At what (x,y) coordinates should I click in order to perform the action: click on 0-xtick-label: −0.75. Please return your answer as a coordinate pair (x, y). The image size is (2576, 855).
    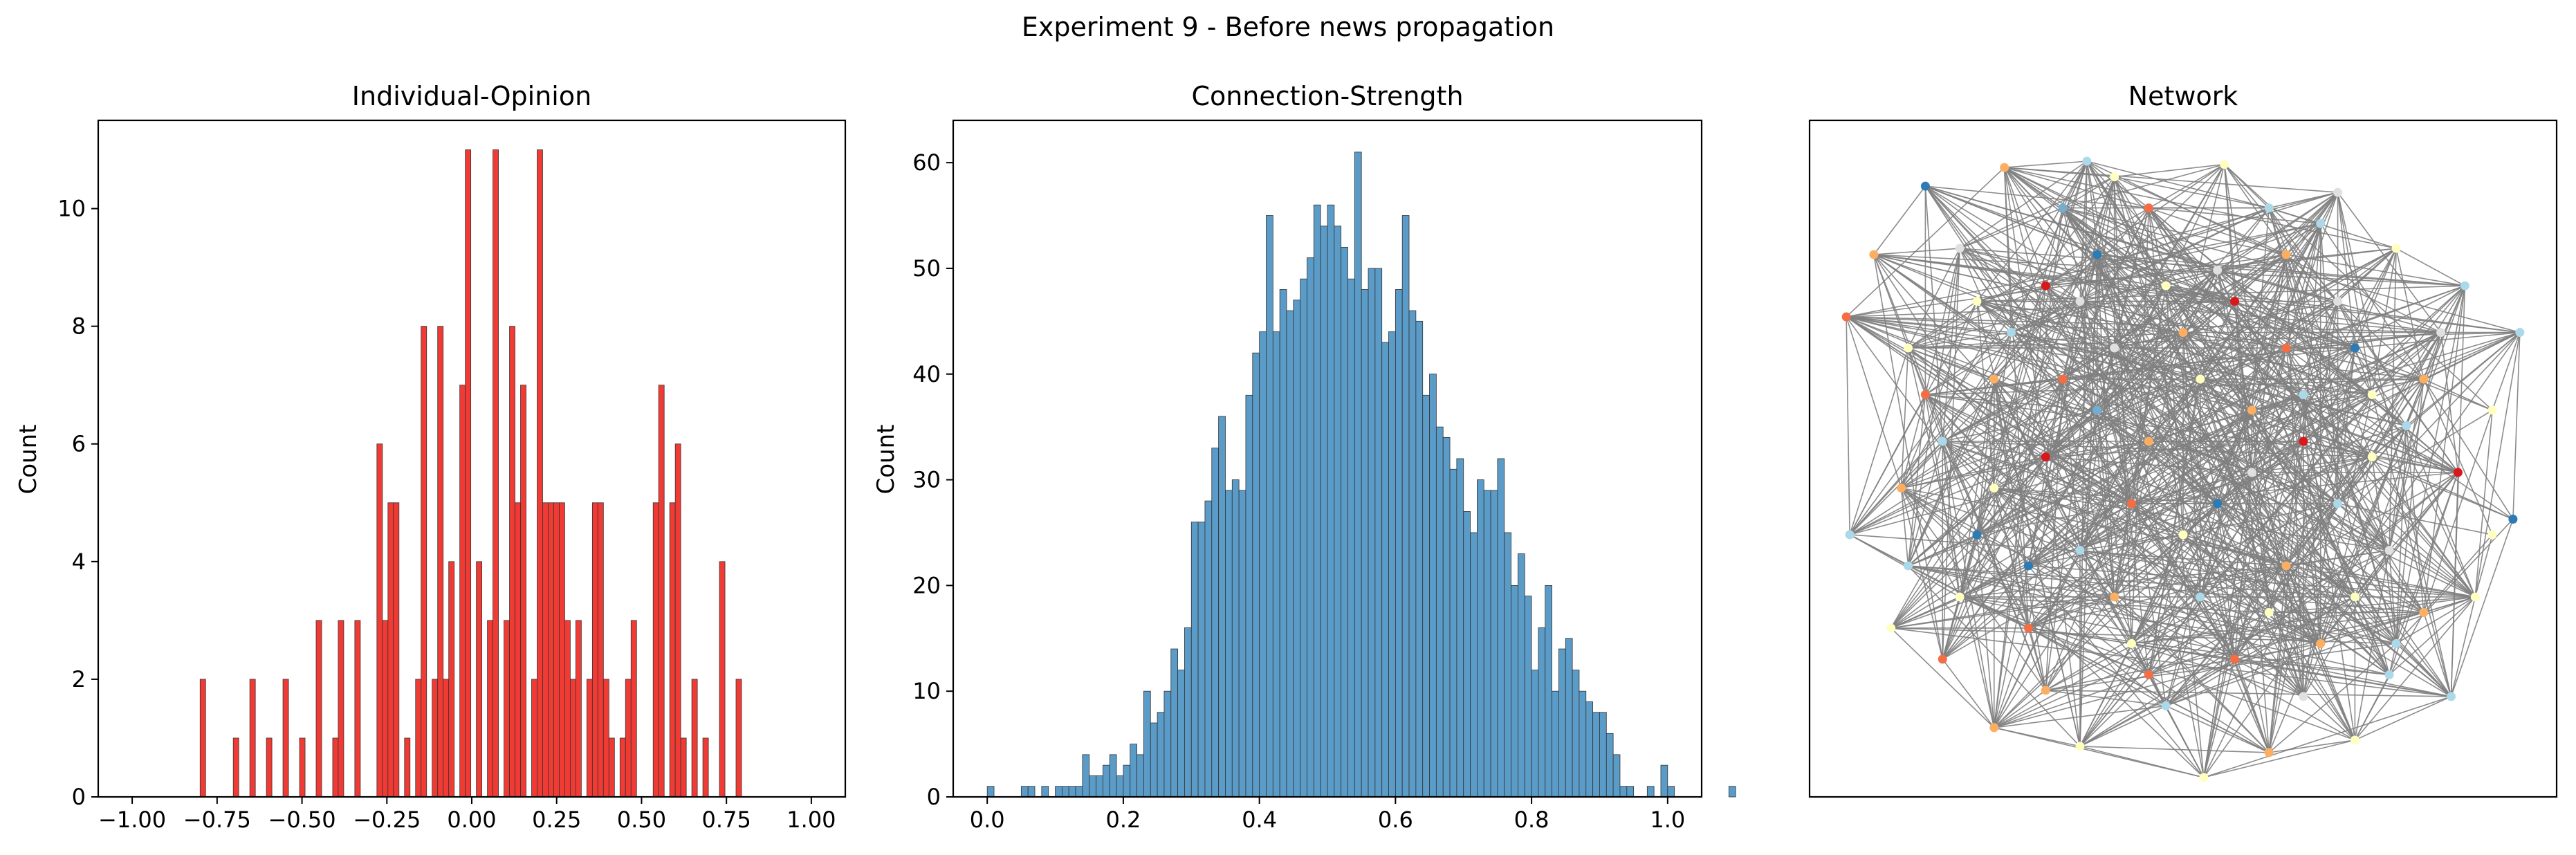
    Looking at the image, I should click on (217, 820).